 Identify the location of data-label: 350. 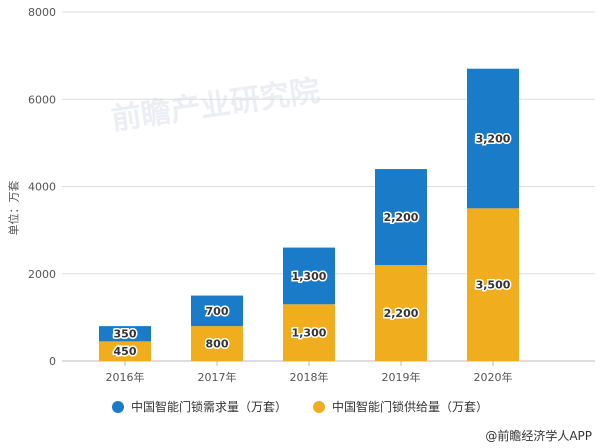
(125, 334).